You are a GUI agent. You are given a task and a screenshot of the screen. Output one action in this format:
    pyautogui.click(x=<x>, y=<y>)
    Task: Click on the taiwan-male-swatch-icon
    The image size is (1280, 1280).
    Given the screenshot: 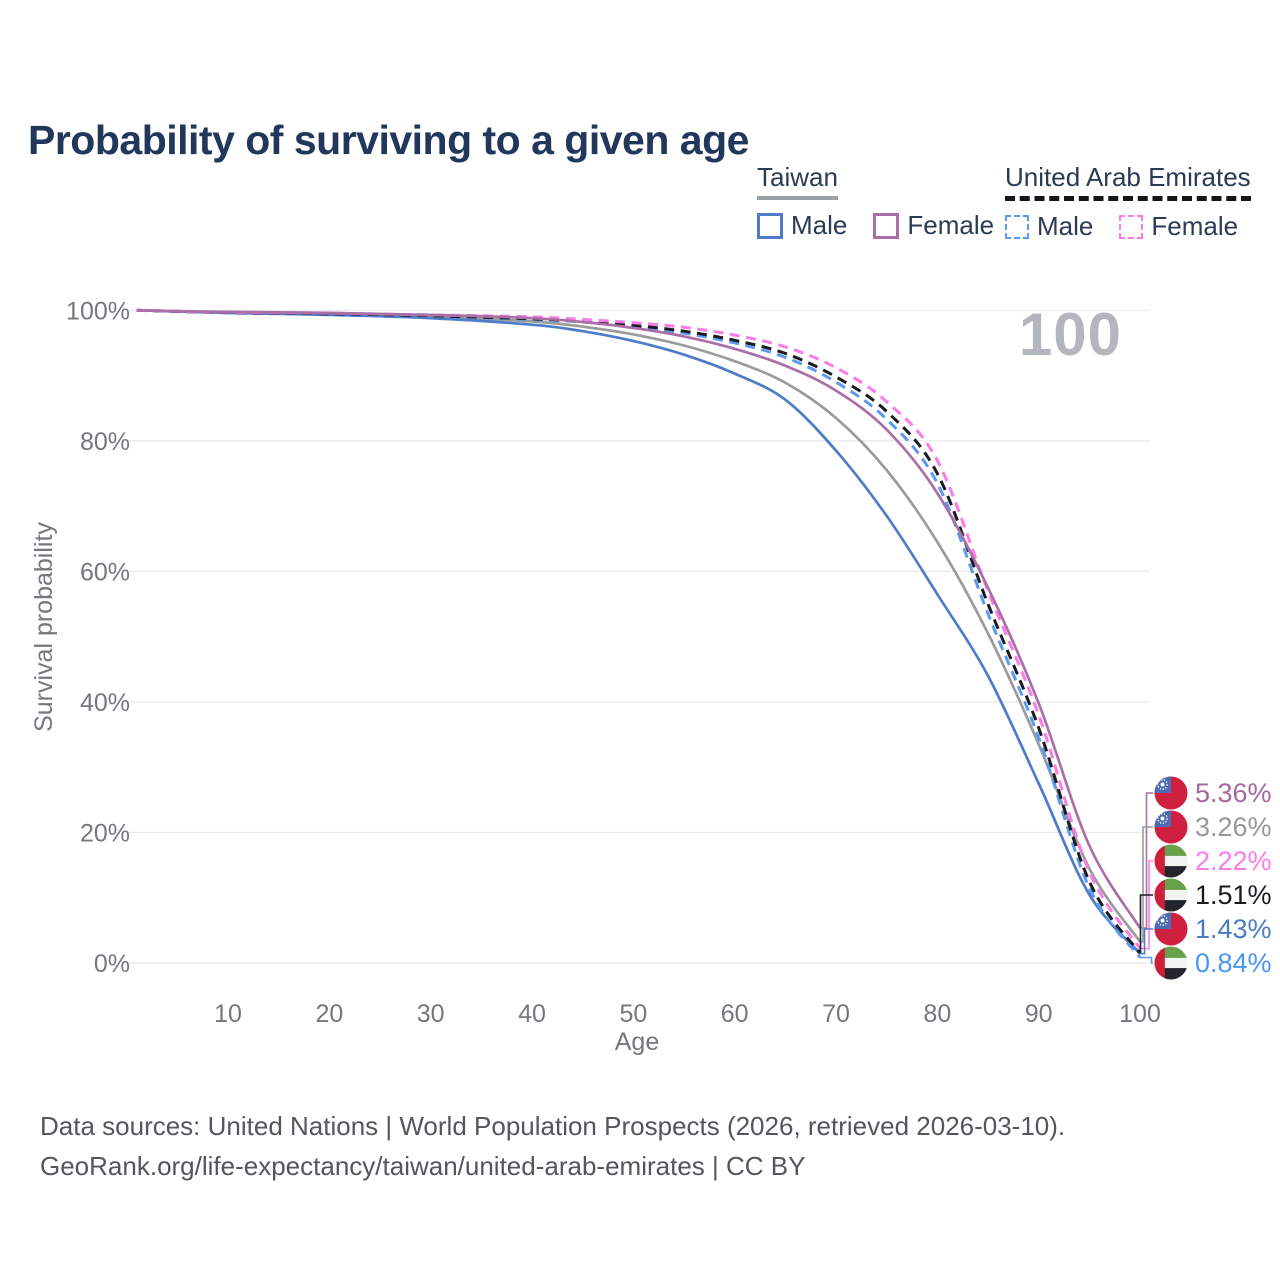 What is the action you would take?
    pyautogui.click(x=770, y=225)
    